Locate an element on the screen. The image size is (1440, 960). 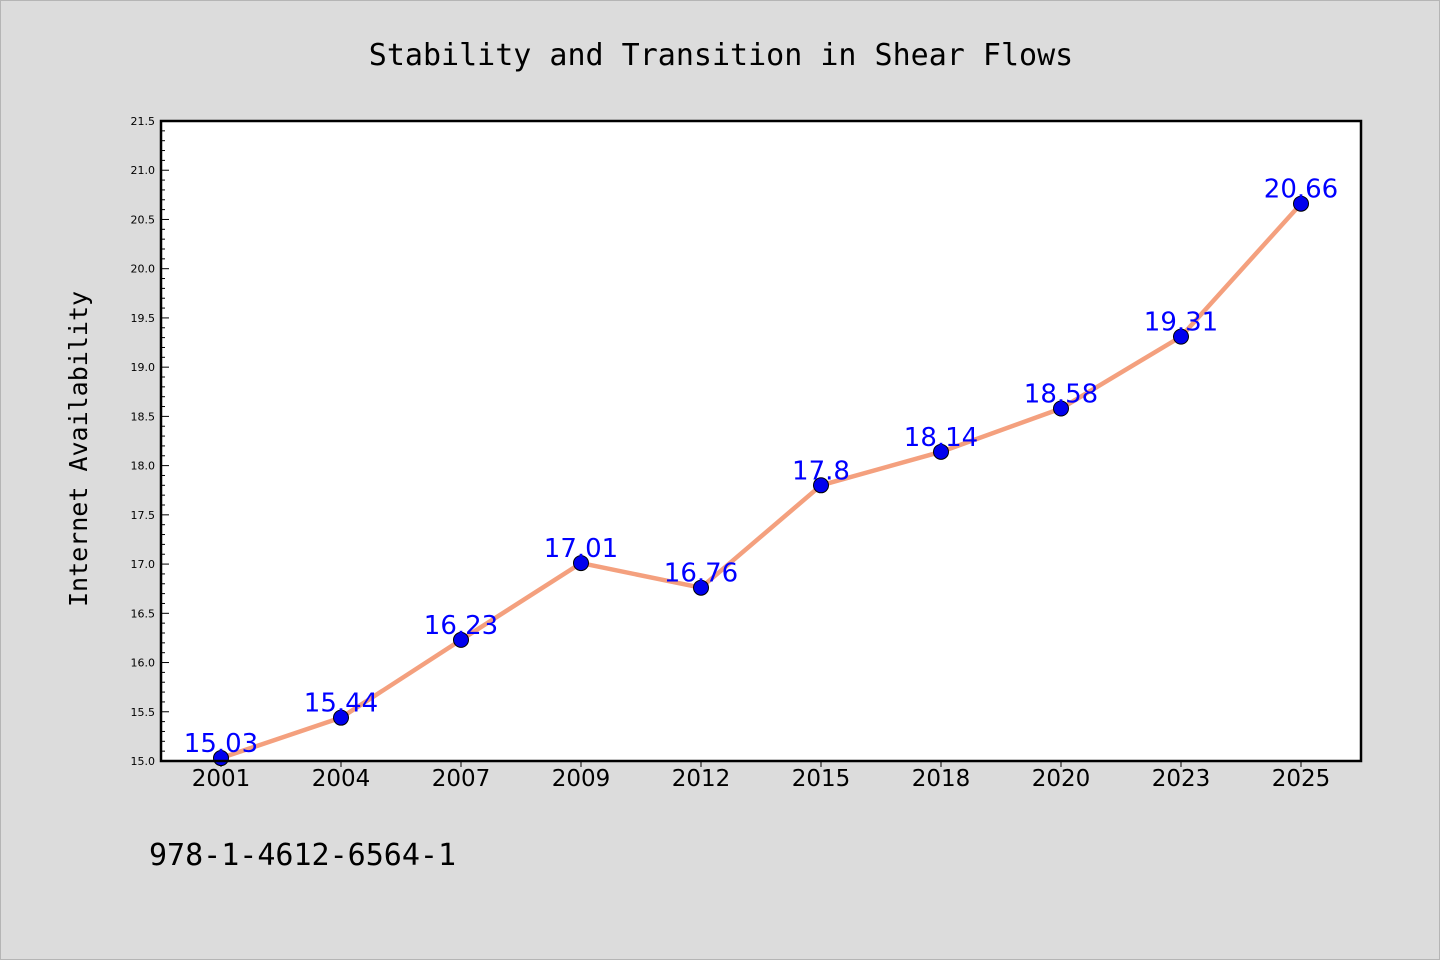
isbn-text: 978-1-4612-6564-1 is located at coordinates (302, 855).